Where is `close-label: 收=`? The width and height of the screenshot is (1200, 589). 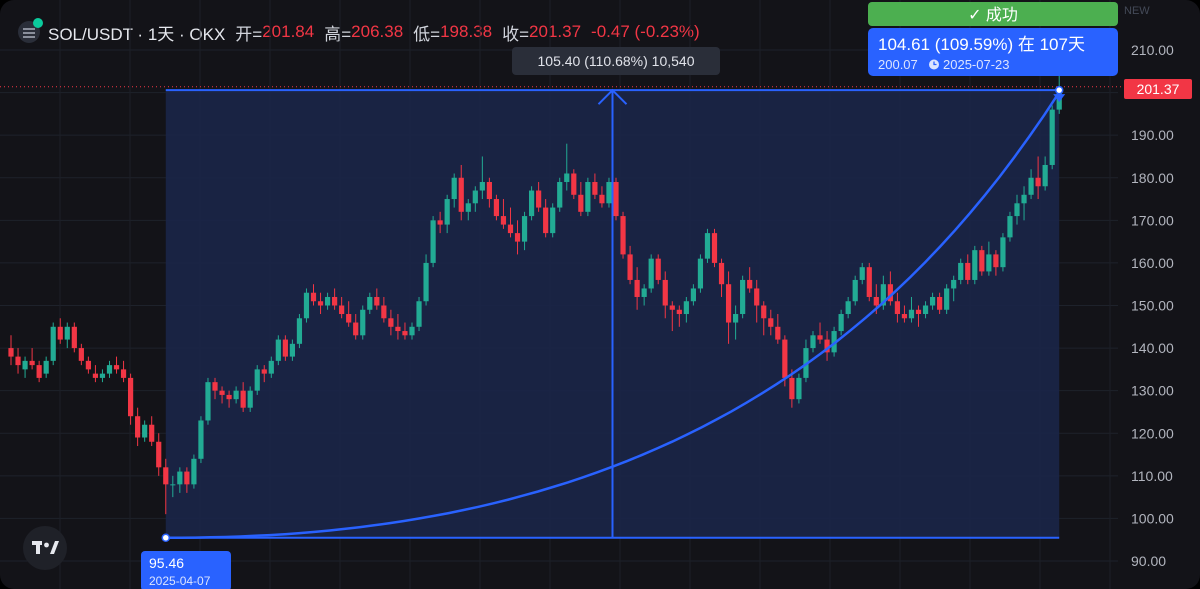 close-label: 收= is located at coordinates (516, 34).